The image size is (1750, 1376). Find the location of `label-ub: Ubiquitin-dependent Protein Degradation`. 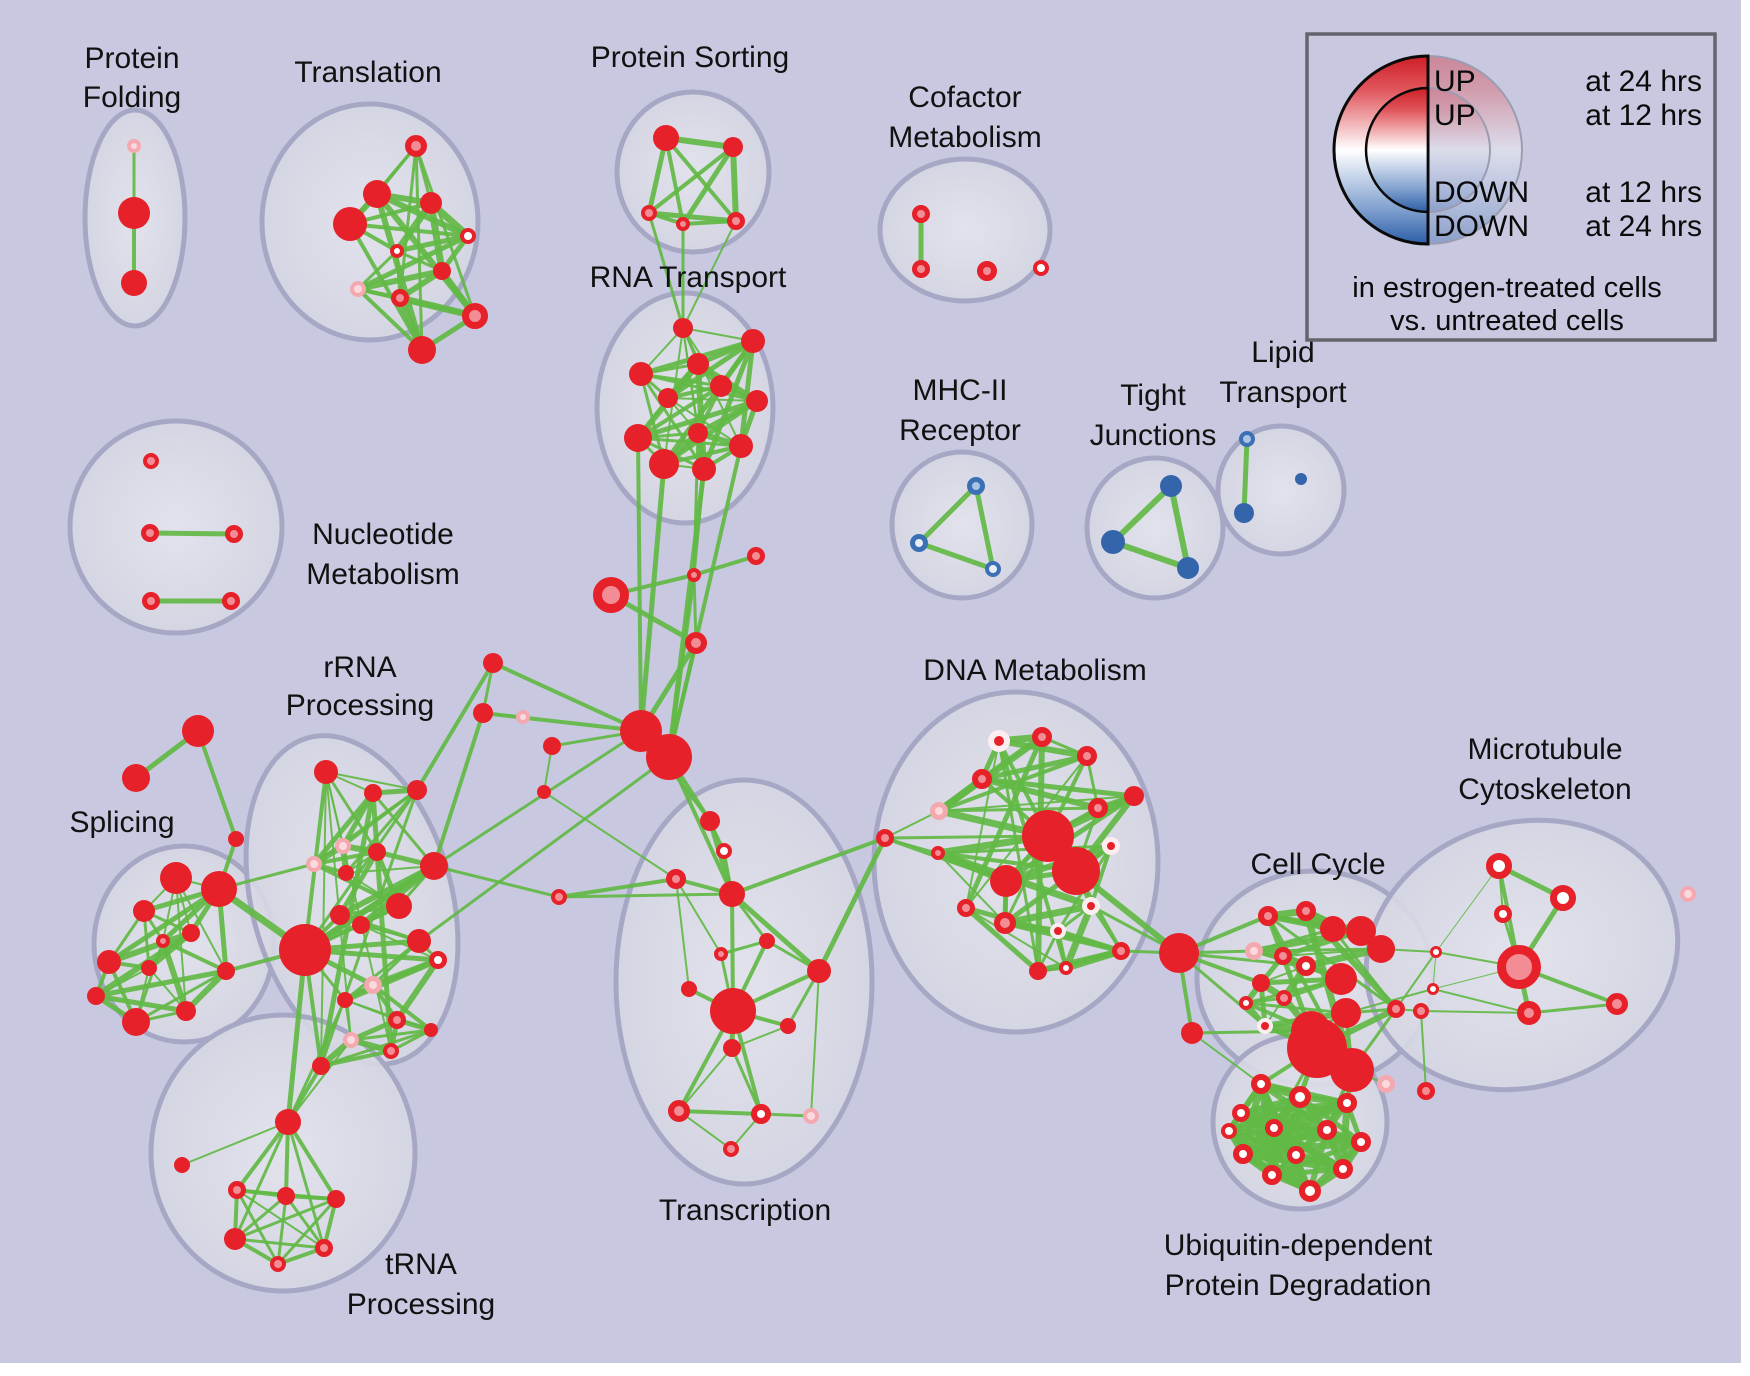

label-ub: Ubiquitin-dependent Protein Degradation is located at coordinates (1298, 1265).